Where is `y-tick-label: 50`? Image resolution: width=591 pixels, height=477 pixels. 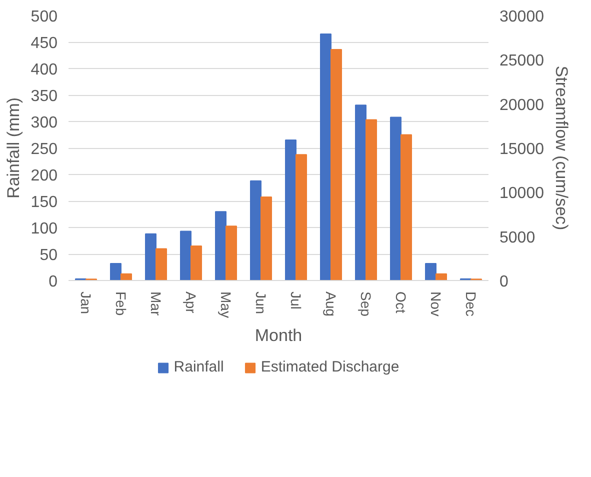
y-tick-label: 50 is located at coordinates (49, 255).